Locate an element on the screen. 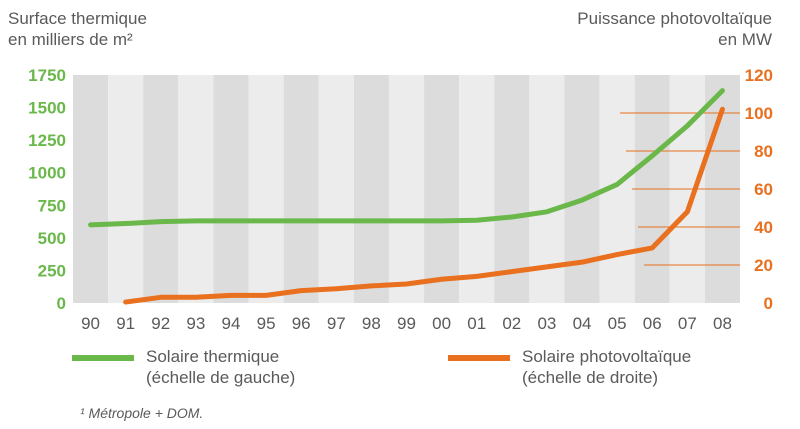 The width and height of the screenshot is (800, 429). y-right-tick-label: 120 is located at coordinates (759, 75).